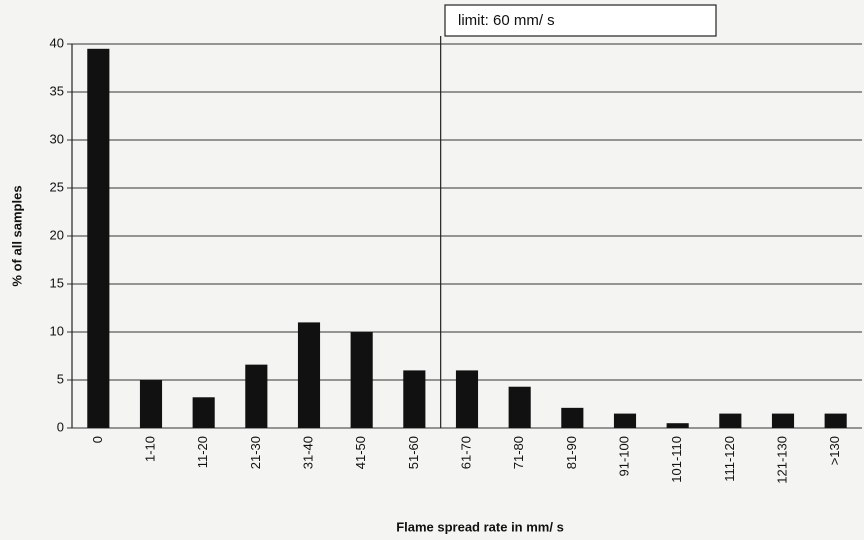  Describe the element at coordinates (57, 90) in the screenshot. I see `y-tick-label: 35` at that location.